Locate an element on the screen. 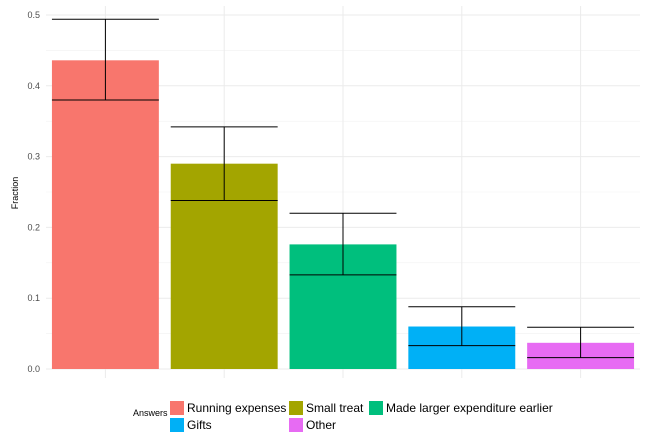 This screenshot has width=650, height=436. y-axis-title: Fraction is located at coordinates (15, 193).